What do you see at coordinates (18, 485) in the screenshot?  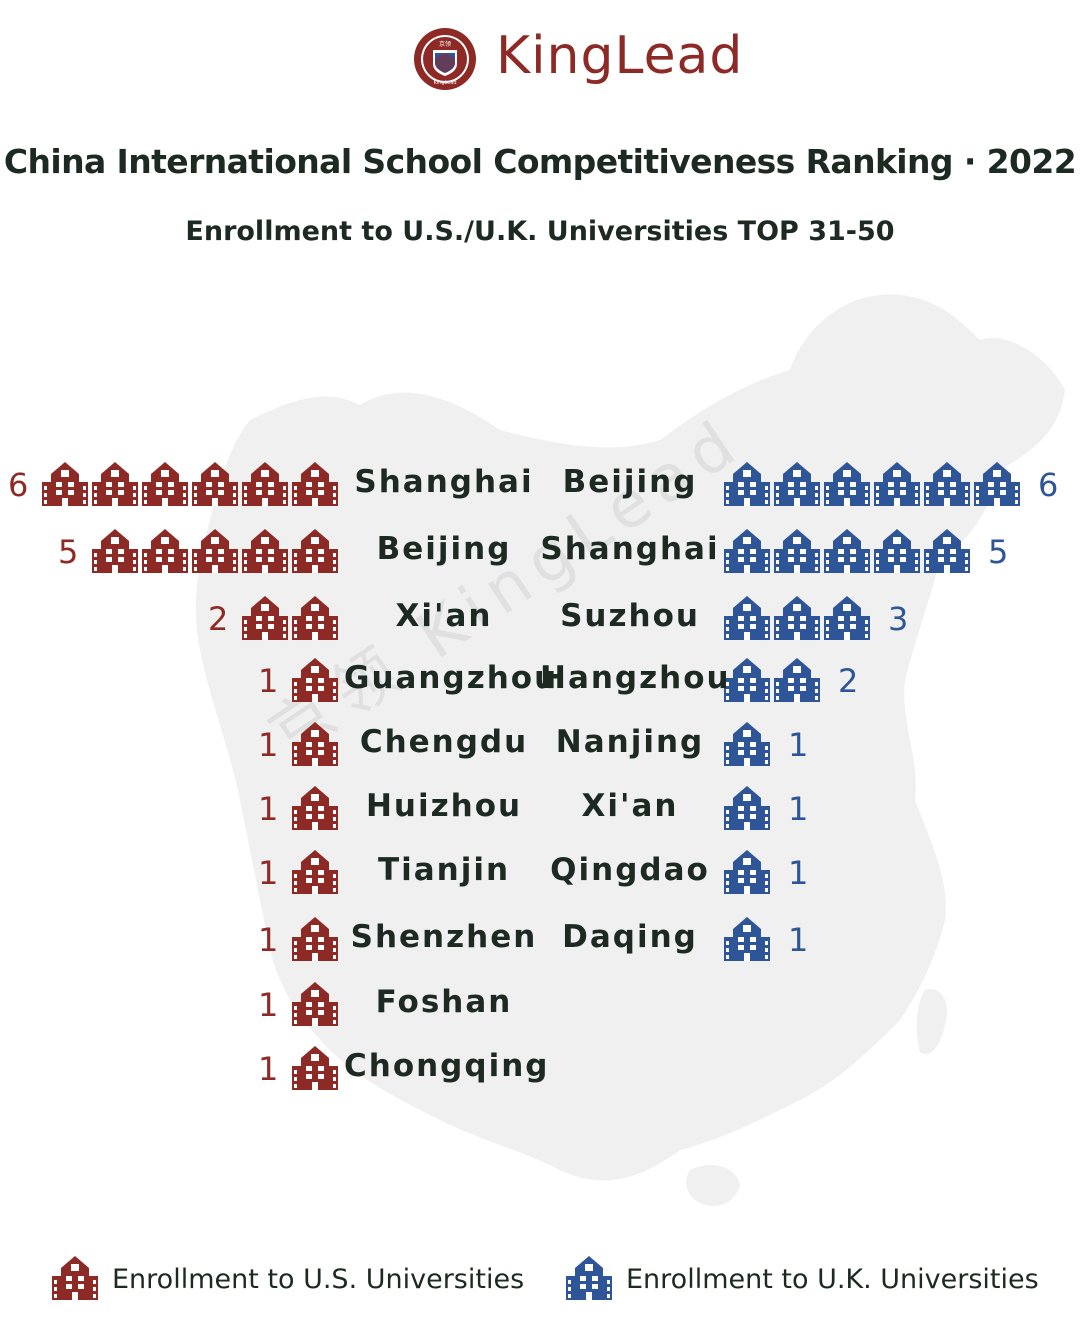 I see `us-count-shanghai: 6` at bounding box center [18, 485].